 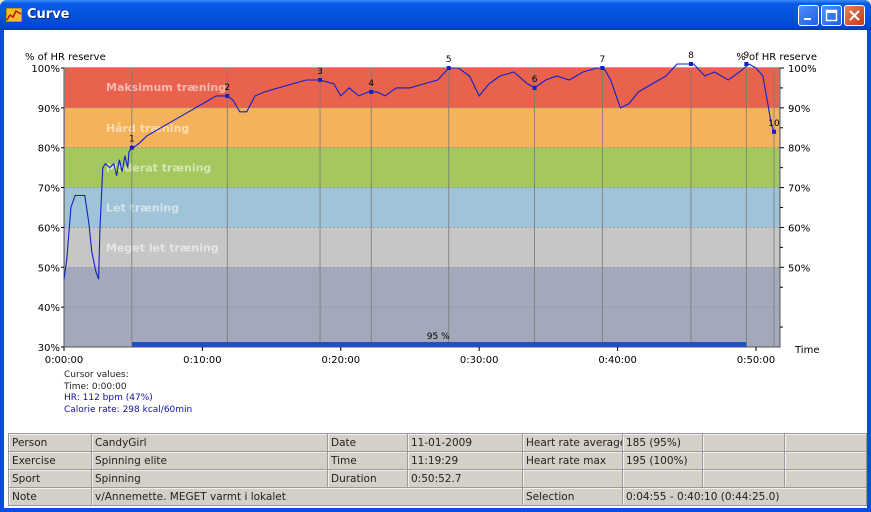 I want to click on close-button, so click(x=854, y=15).